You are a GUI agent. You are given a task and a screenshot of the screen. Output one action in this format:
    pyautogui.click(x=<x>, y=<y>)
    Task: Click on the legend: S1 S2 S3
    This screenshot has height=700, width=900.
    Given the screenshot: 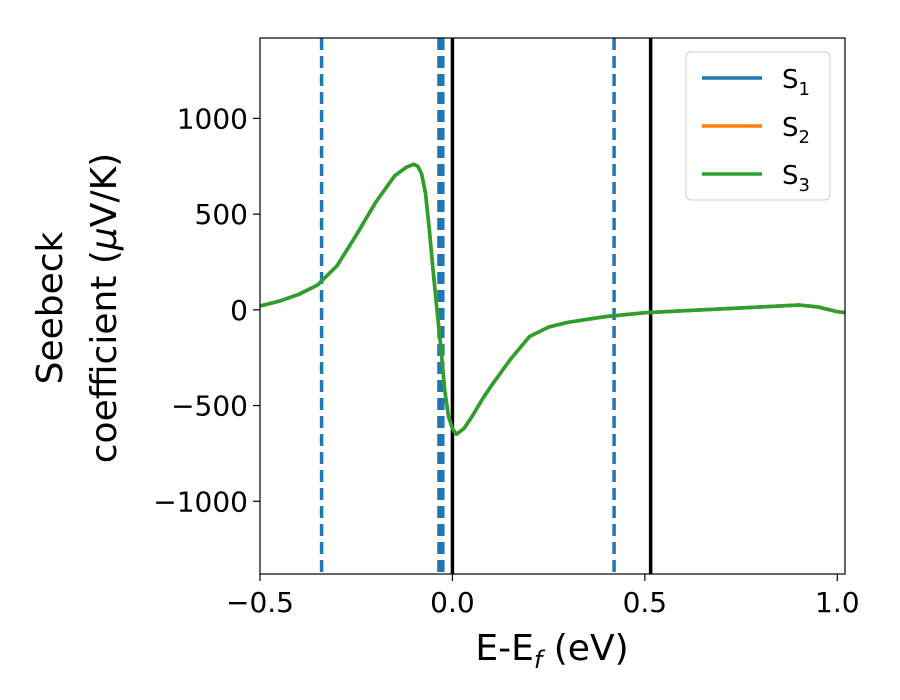 What is the action you would take?
    pyautogui.click(x=758, y=126)
    